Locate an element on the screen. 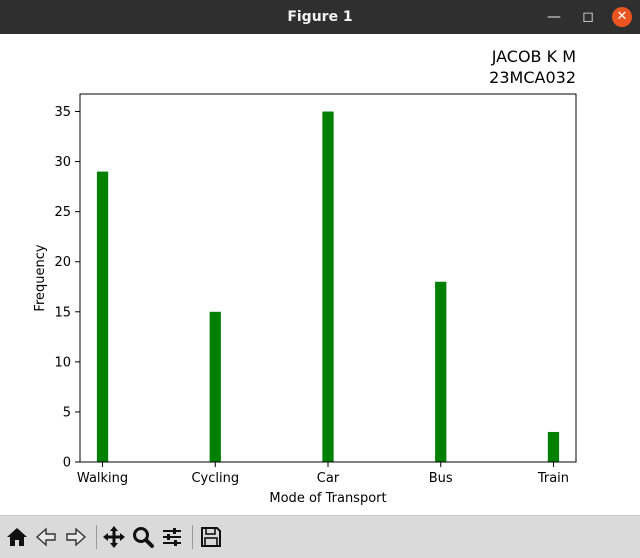 The height and width of the screenshot is (558, 640). chart-title-line: JACOB K M is located at coordinates (533, 56).